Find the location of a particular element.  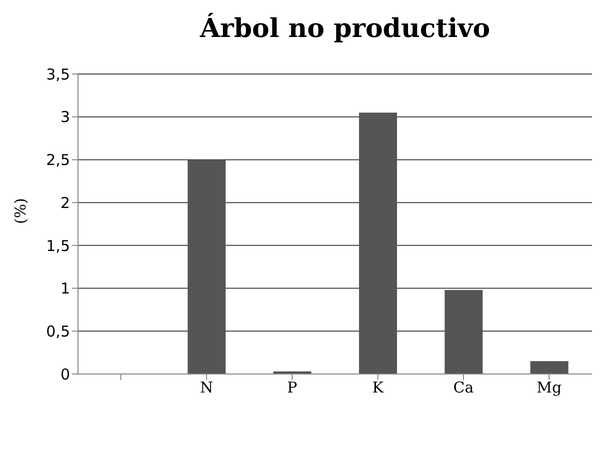

y-tick-label: 3,5 is located at coordinates (58, 74).